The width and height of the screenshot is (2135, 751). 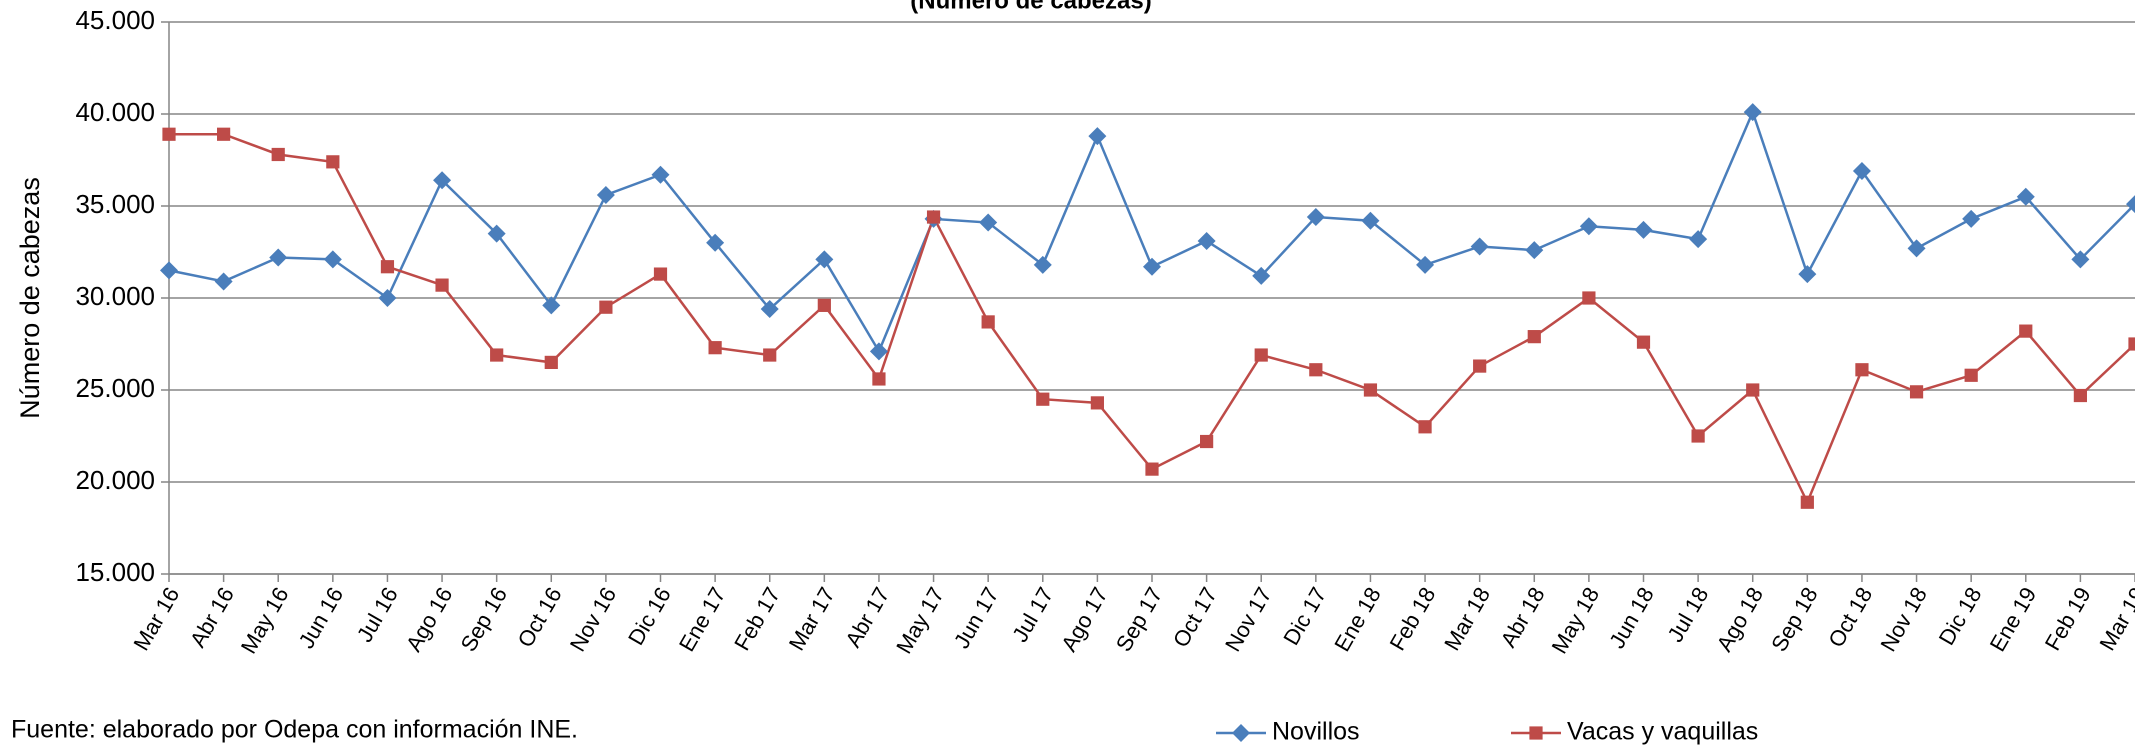 I want to click on x-tick-label: Nov 17, so click(x=1248, y=619).